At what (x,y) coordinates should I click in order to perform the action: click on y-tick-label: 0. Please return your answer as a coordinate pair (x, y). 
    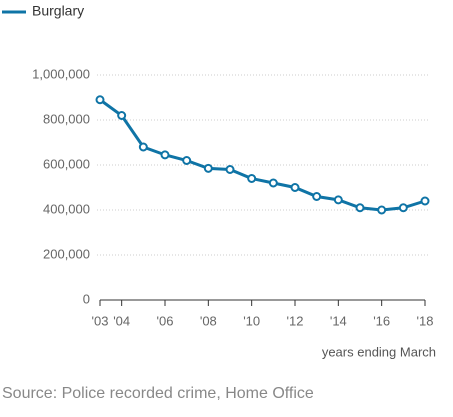
    Looking at the image, I should click on (86, 298).